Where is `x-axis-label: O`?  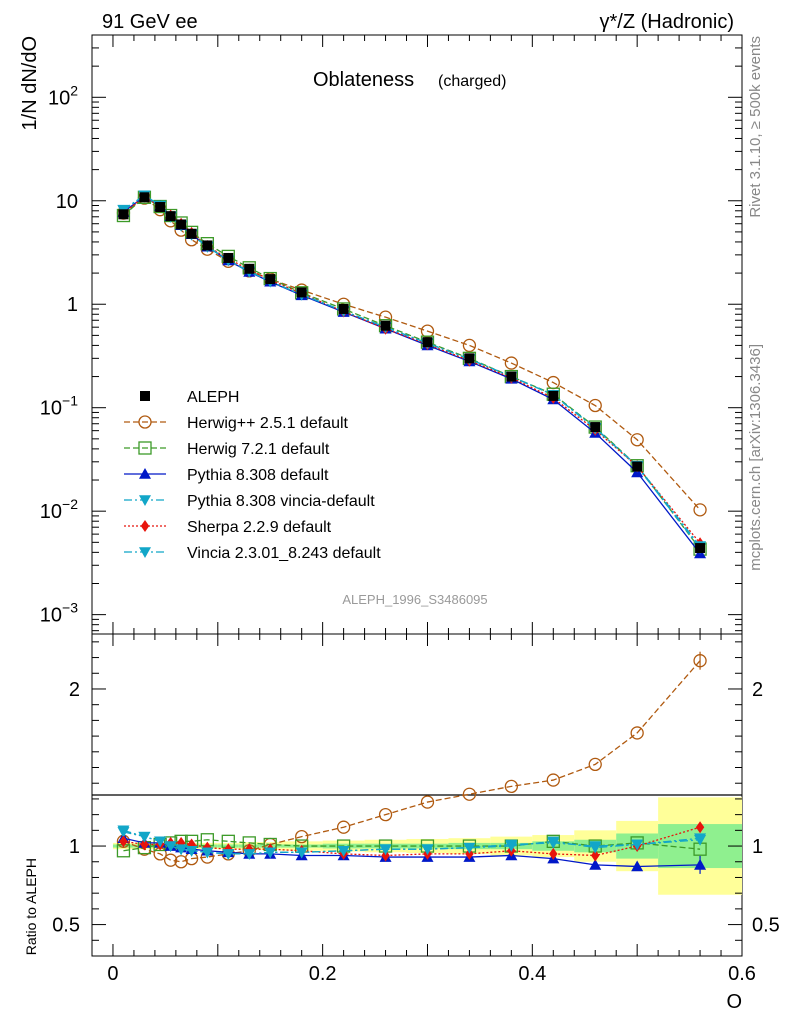 x-axis-label: O is located at coordinates (734, 1002).